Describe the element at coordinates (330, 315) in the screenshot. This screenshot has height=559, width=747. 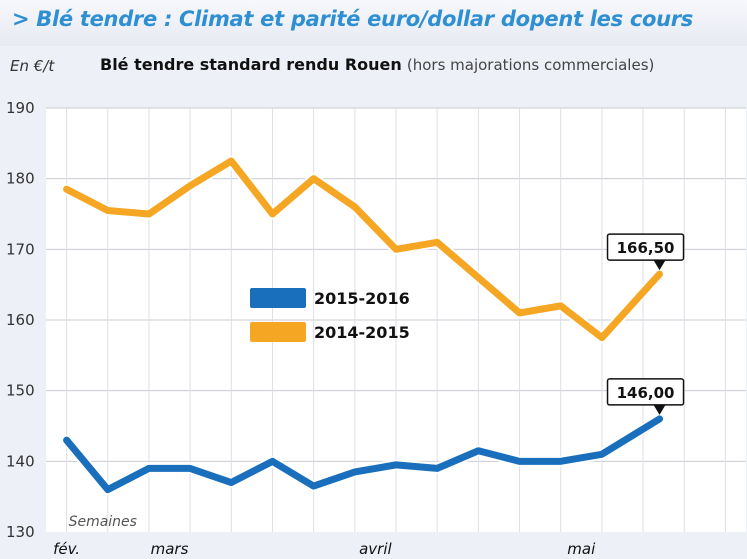
I see `legend: 2015-2016 2014-2015` at that location.